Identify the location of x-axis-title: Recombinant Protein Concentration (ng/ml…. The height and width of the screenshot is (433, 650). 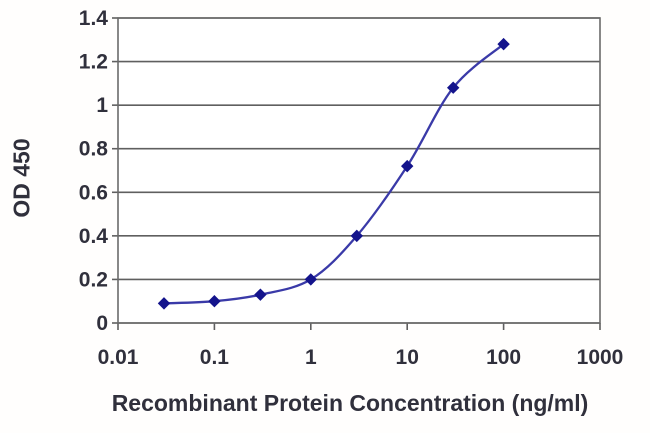
(350, 403).